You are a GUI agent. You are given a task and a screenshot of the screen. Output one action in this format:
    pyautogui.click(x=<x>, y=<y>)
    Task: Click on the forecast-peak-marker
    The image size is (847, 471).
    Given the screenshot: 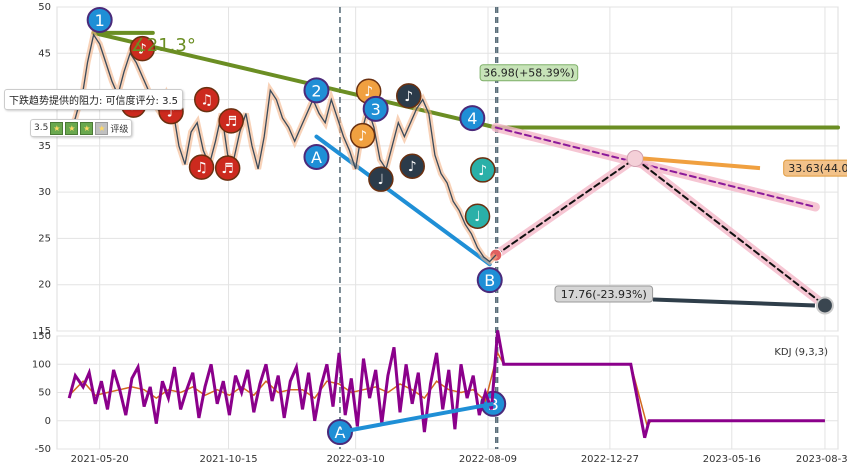 What is the action you would take?
    pyautogui.click(x=635, y=159)
    